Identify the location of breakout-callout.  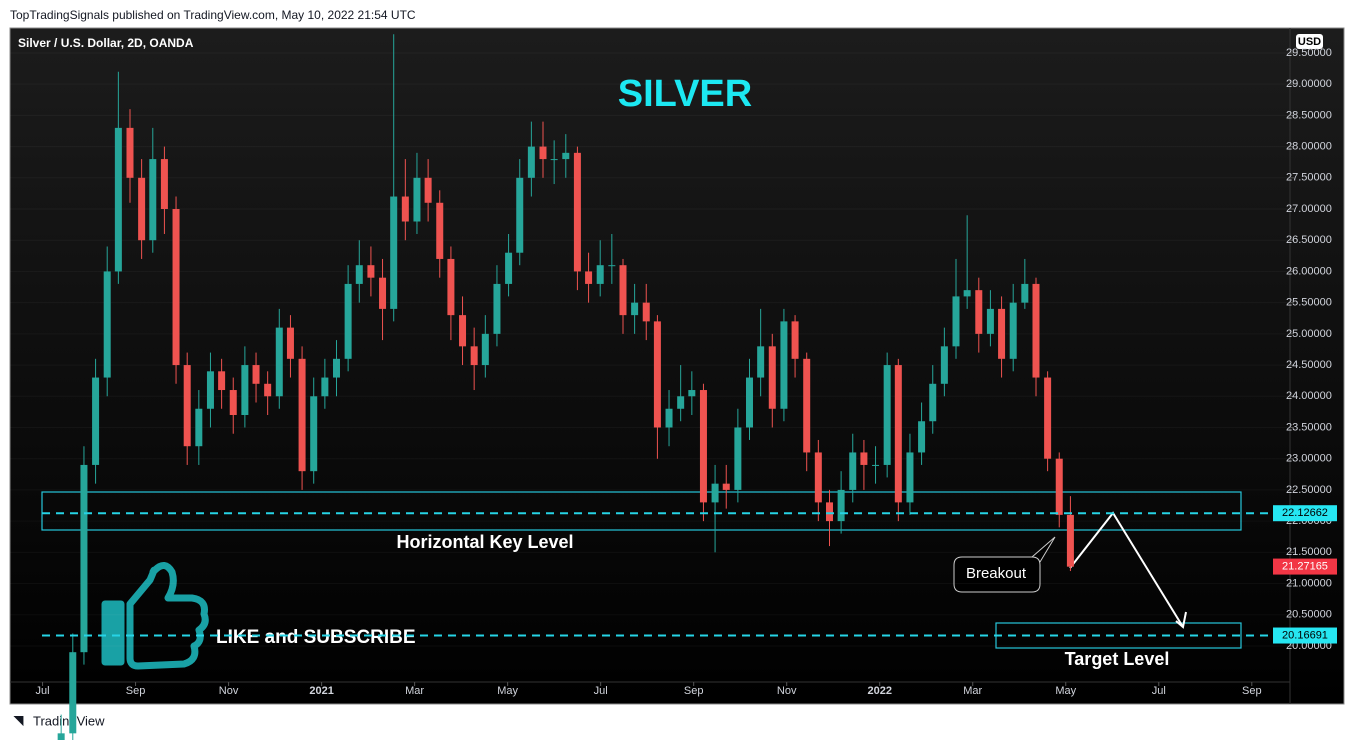
(1004, 564).